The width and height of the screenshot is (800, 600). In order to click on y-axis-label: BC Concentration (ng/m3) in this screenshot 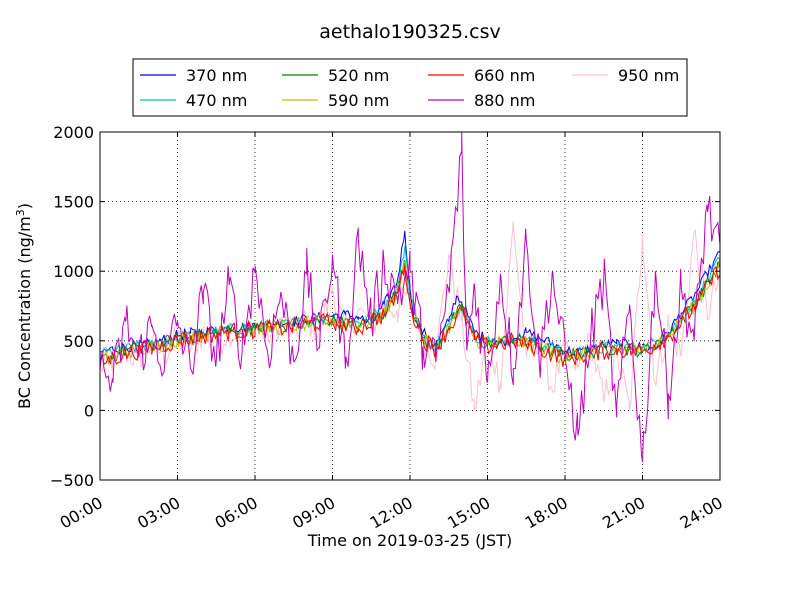, I will do `click(24, 306)`.